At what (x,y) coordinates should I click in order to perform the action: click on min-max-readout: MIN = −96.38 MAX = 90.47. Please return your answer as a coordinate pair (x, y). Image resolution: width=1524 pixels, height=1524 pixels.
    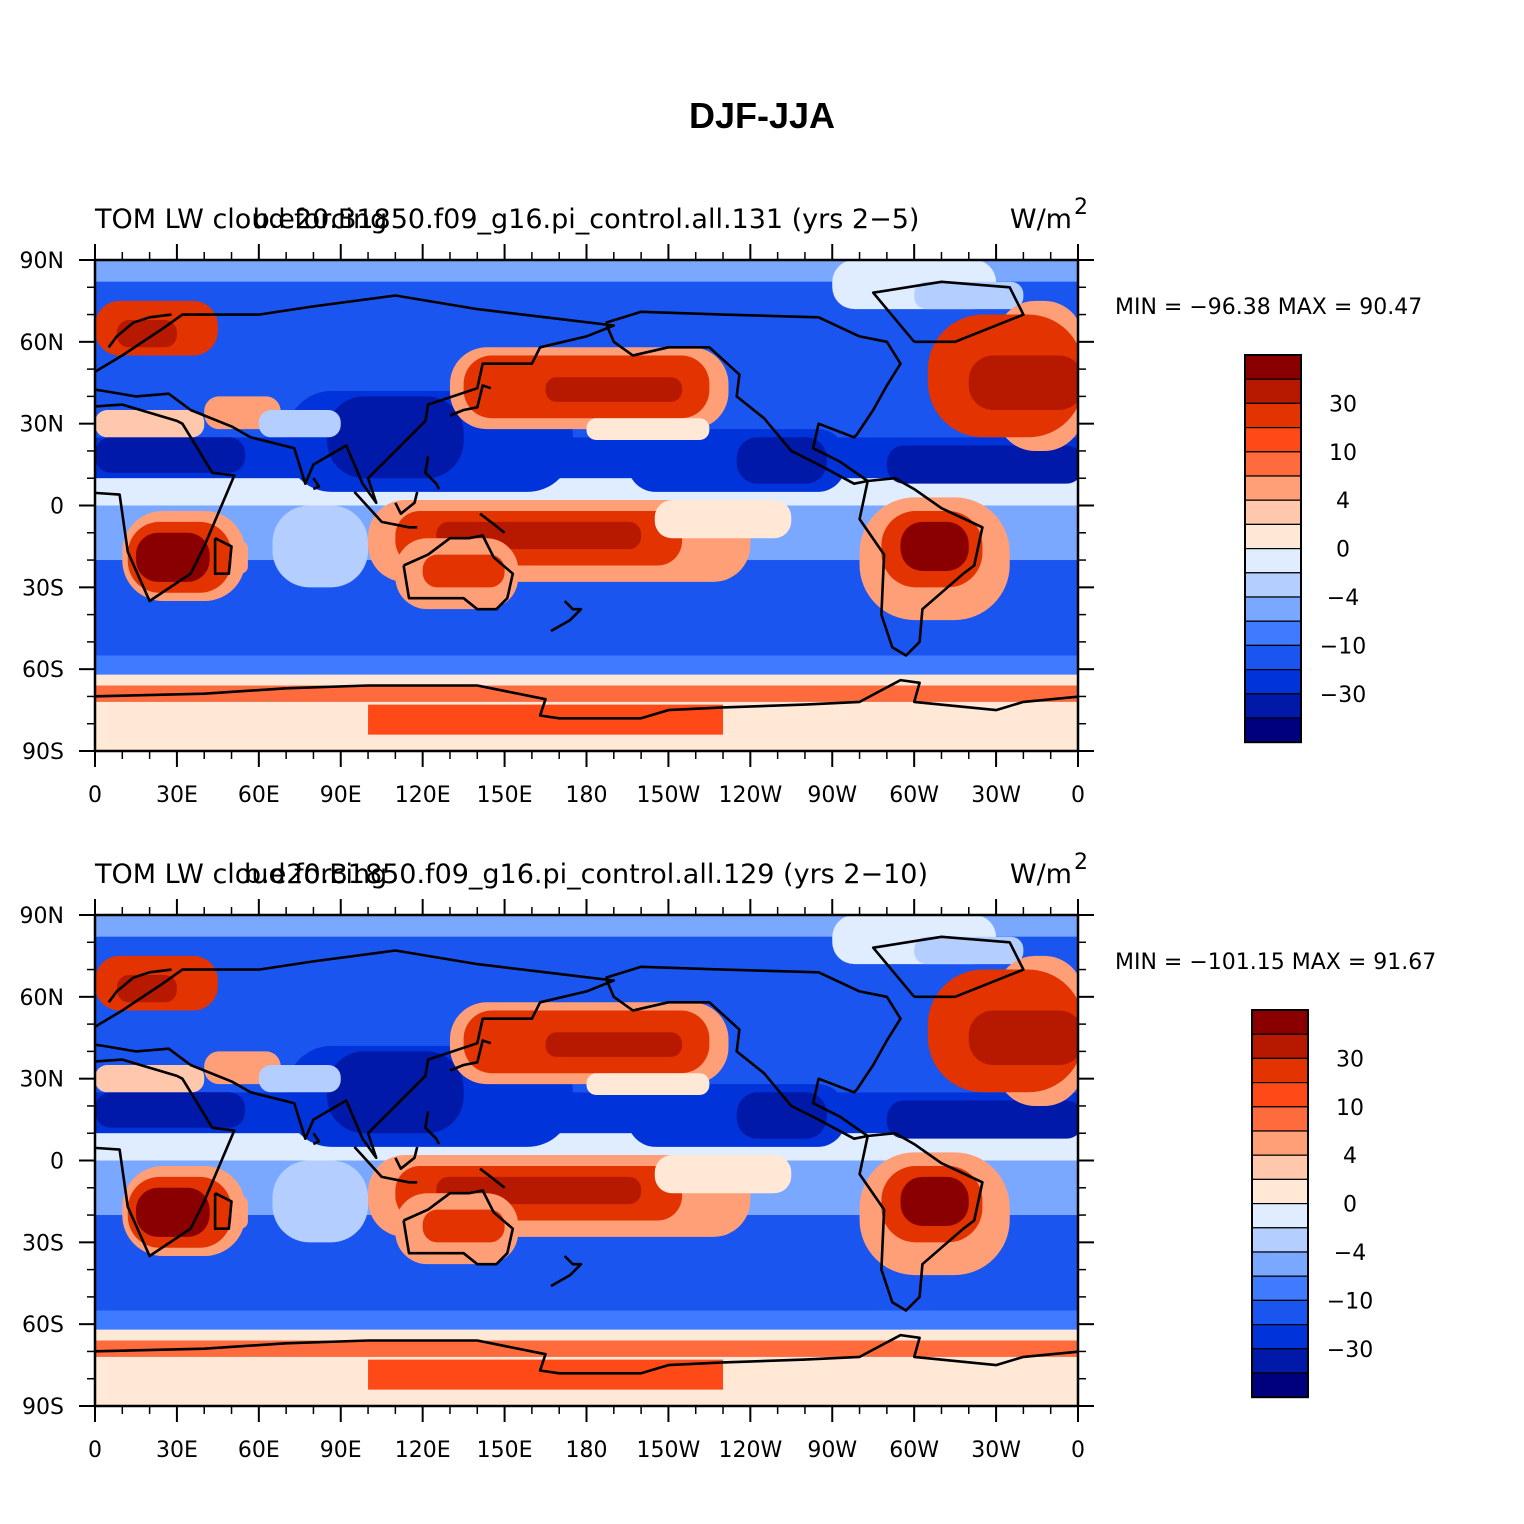
    Looking at the image, I should click on (1268, 307).